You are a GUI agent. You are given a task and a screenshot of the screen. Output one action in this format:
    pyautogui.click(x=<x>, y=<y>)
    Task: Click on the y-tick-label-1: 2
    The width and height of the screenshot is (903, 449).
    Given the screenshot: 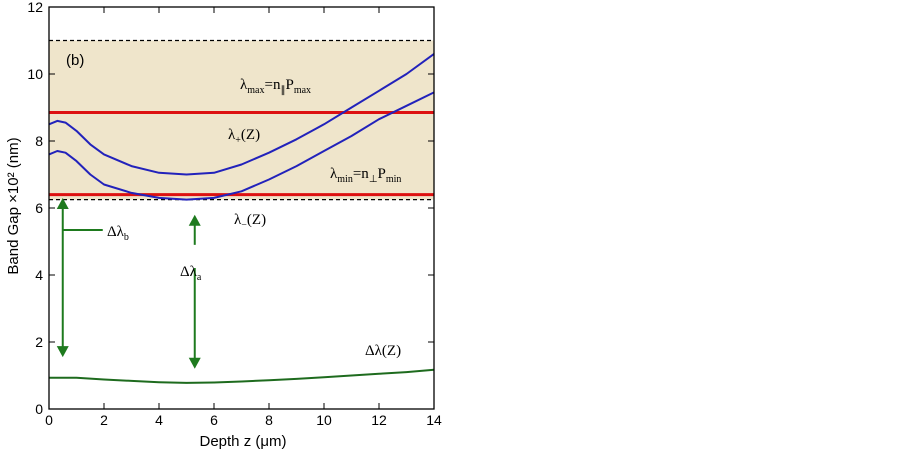 What is the action you would take?
    pyautogui.click(x=39, y=342)
    